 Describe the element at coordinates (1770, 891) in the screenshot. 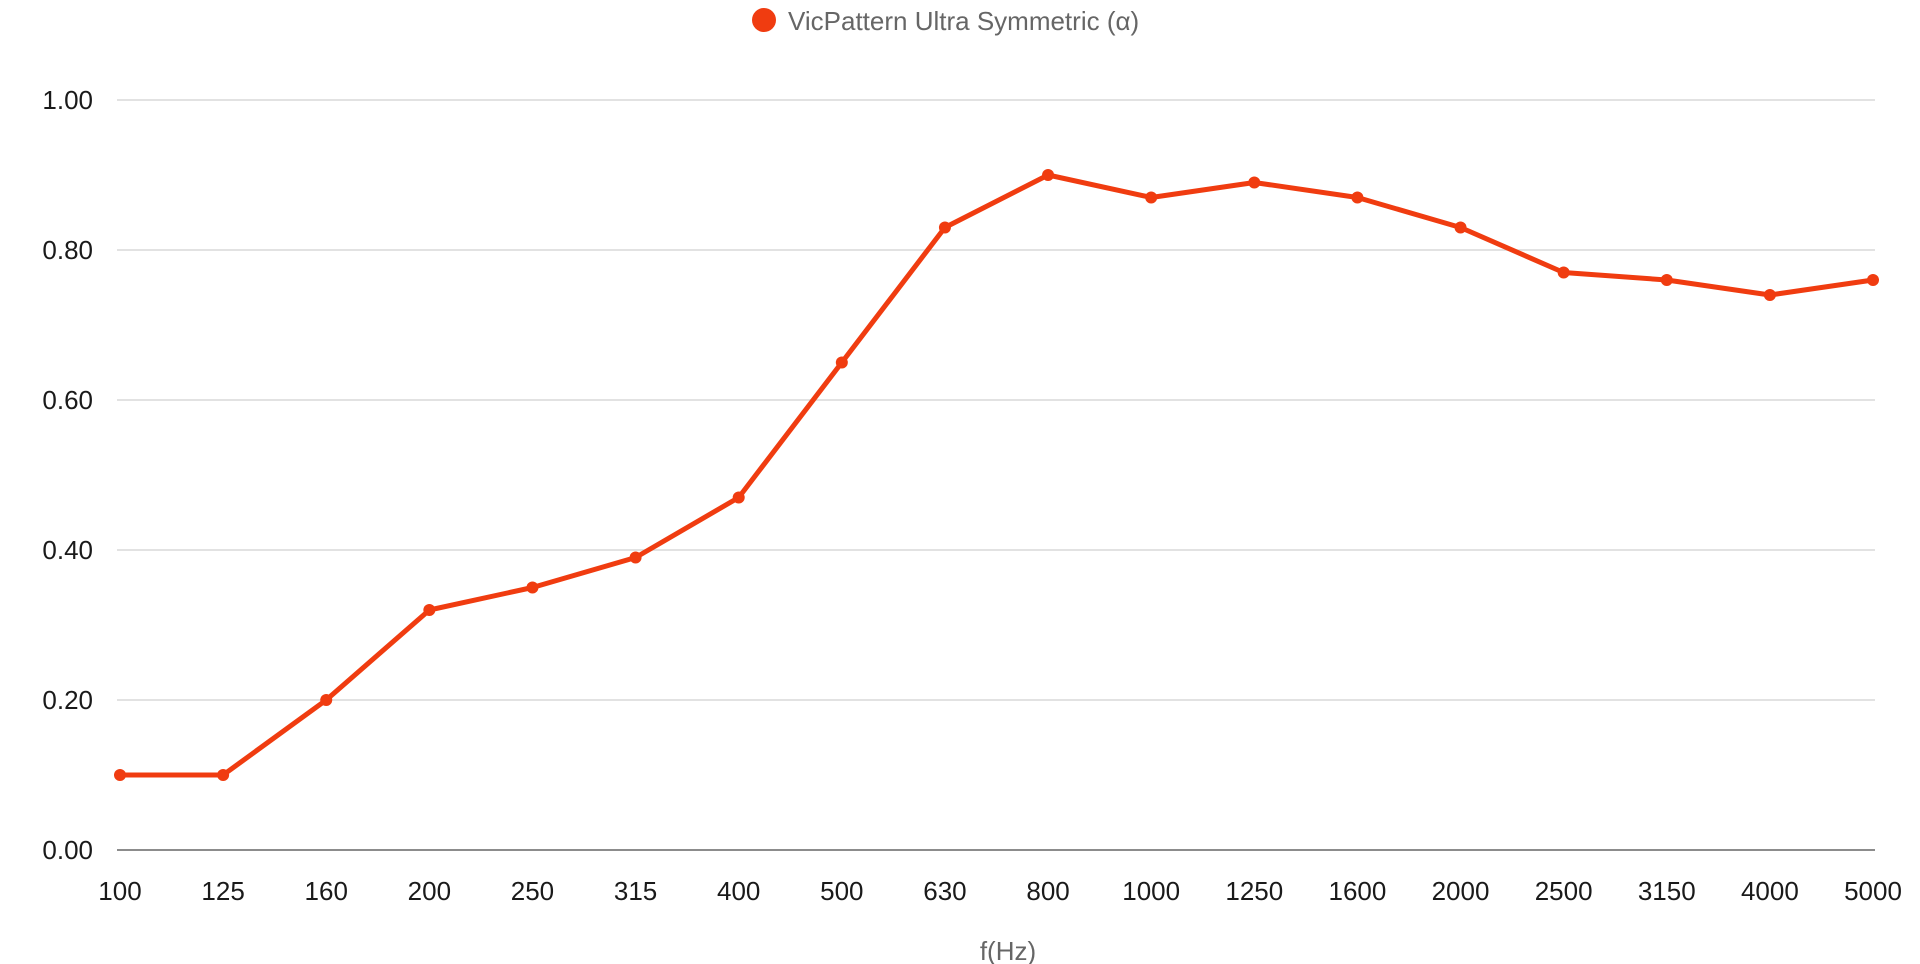

I see `x-tick-label: 4000` at that location.